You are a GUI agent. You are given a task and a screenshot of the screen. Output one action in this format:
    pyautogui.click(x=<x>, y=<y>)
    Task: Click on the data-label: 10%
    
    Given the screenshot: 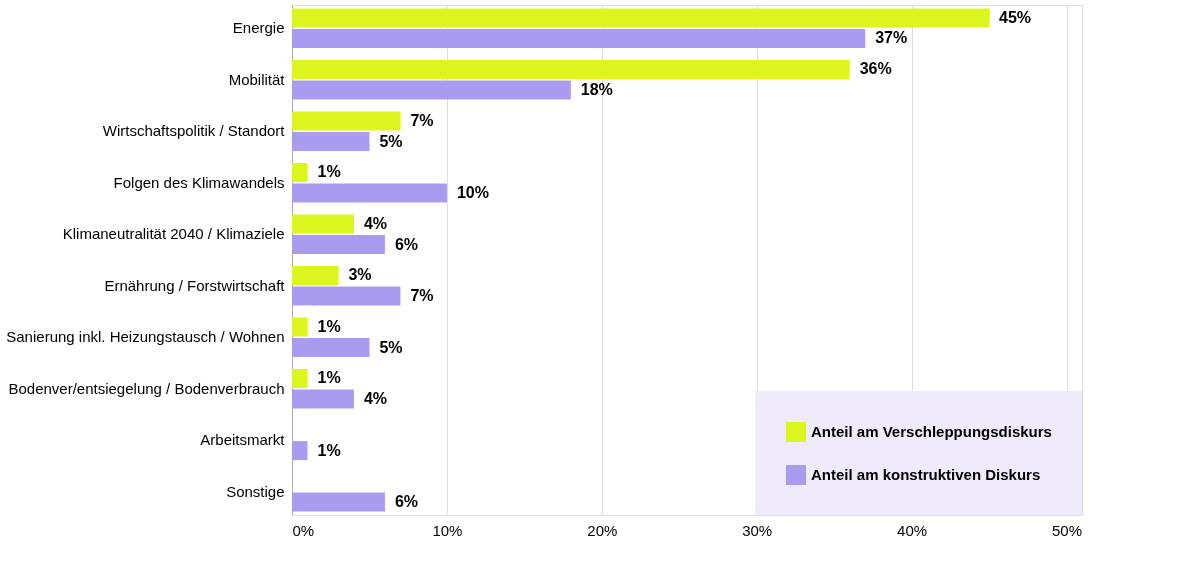 What is the action you would take?
    pyautogui.click(x=472, y=193)
    